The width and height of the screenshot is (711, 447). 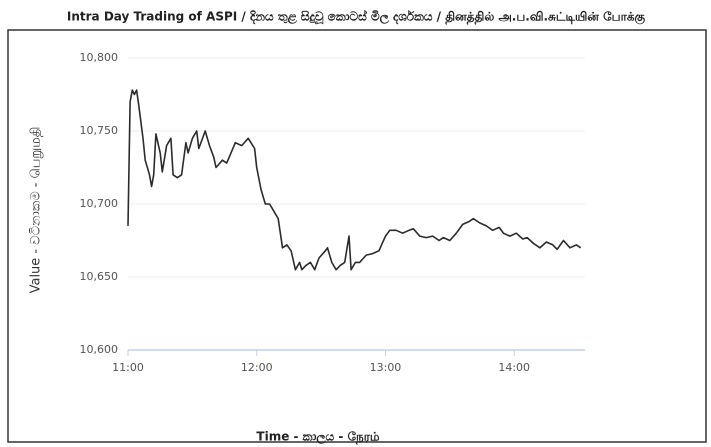 I want to click on y-tick-label: 10,600, so click(x=99, y=349).